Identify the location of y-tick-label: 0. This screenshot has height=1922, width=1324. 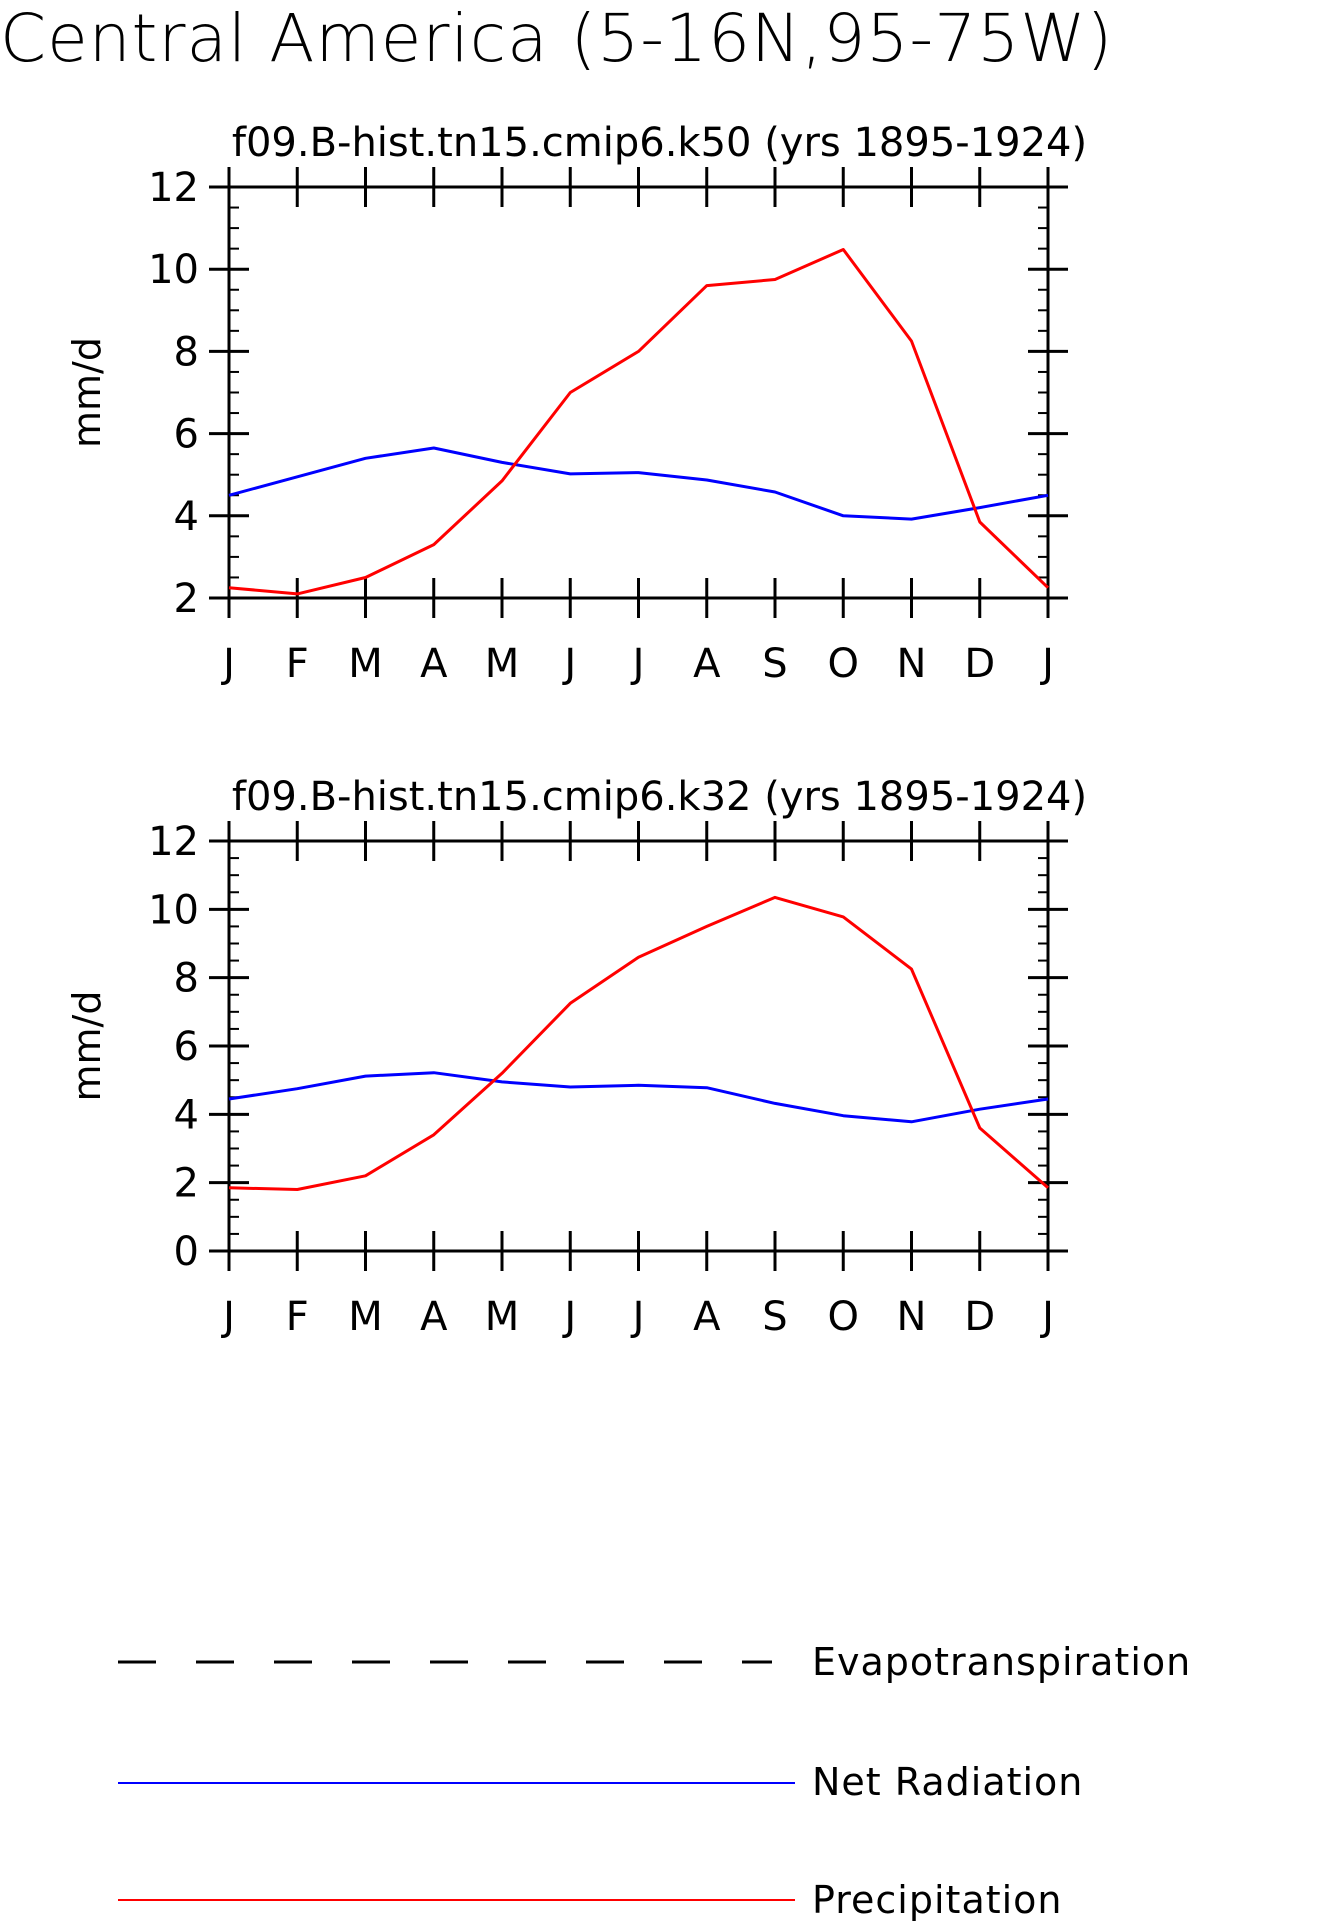
(186, 1252).